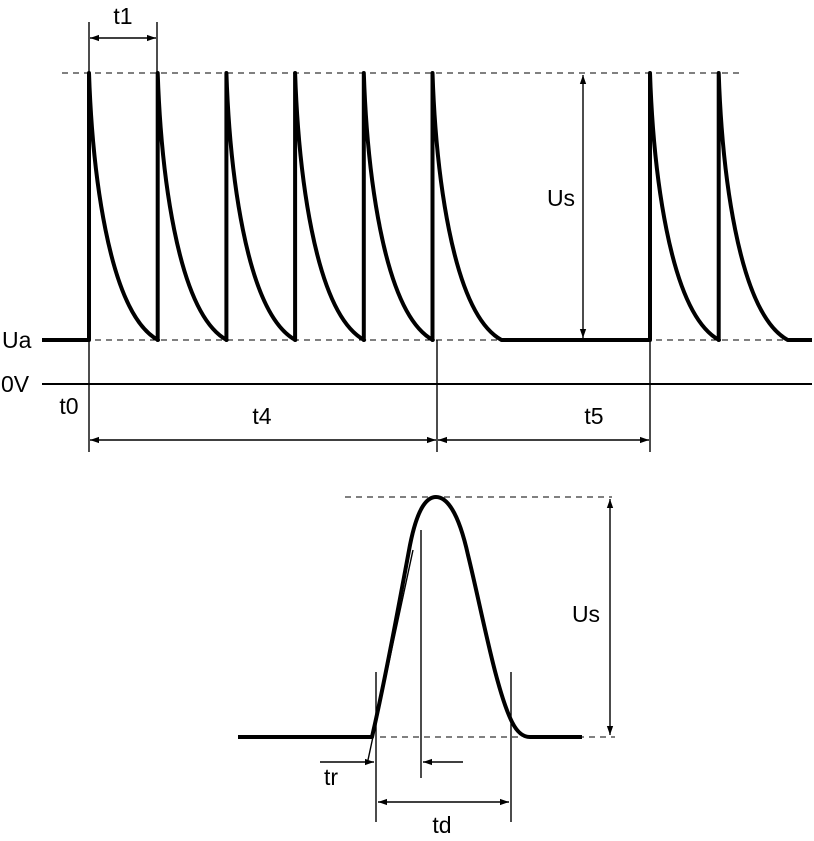 This screenshot has height=841, width=814. I want to click on us-label-top: Us, so click(561, 198).